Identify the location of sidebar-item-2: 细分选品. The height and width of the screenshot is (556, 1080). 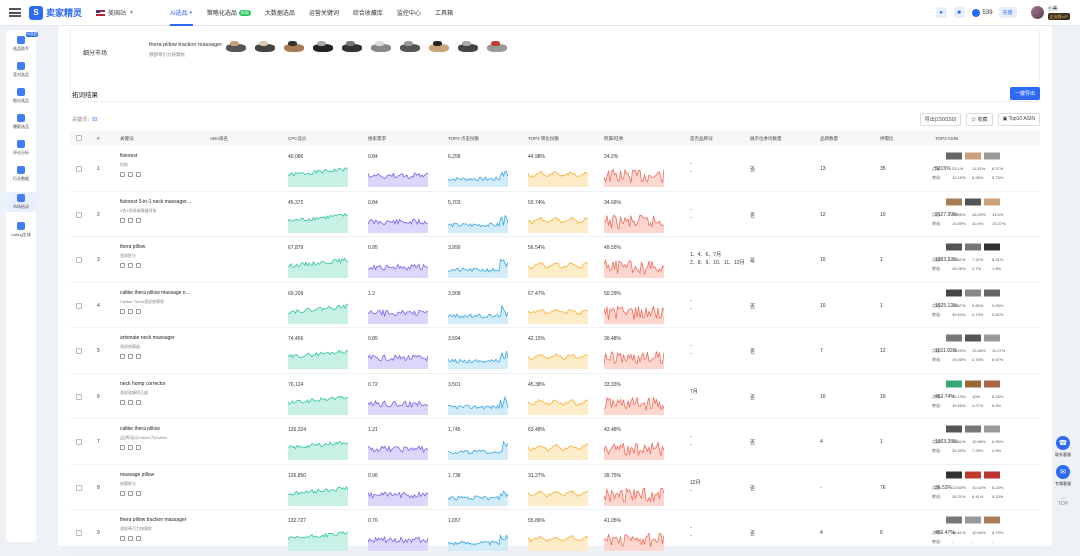
(21, 96).